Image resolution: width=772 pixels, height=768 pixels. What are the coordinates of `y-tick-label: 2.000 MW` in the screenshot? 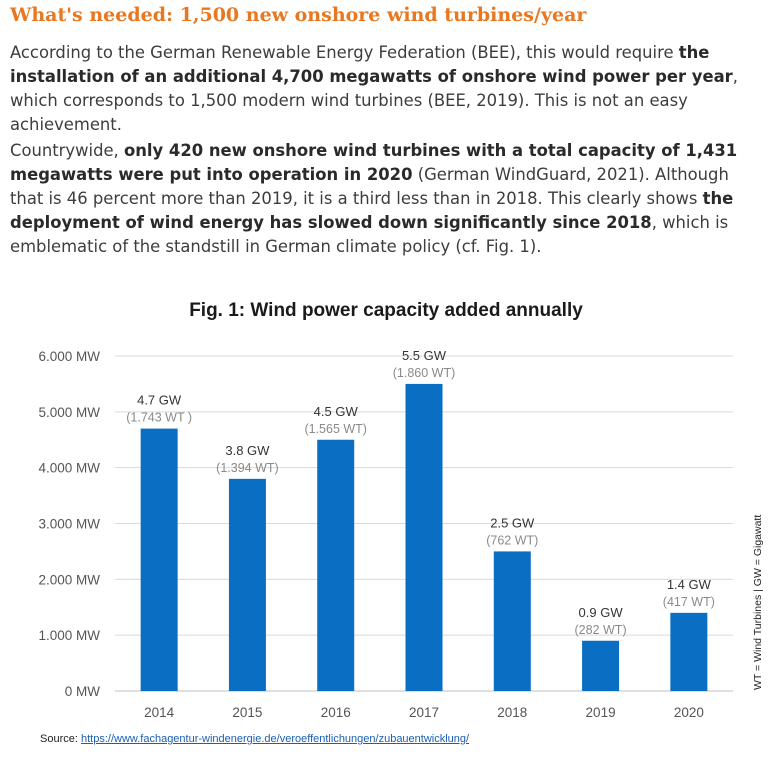 It's located at (69, 579).